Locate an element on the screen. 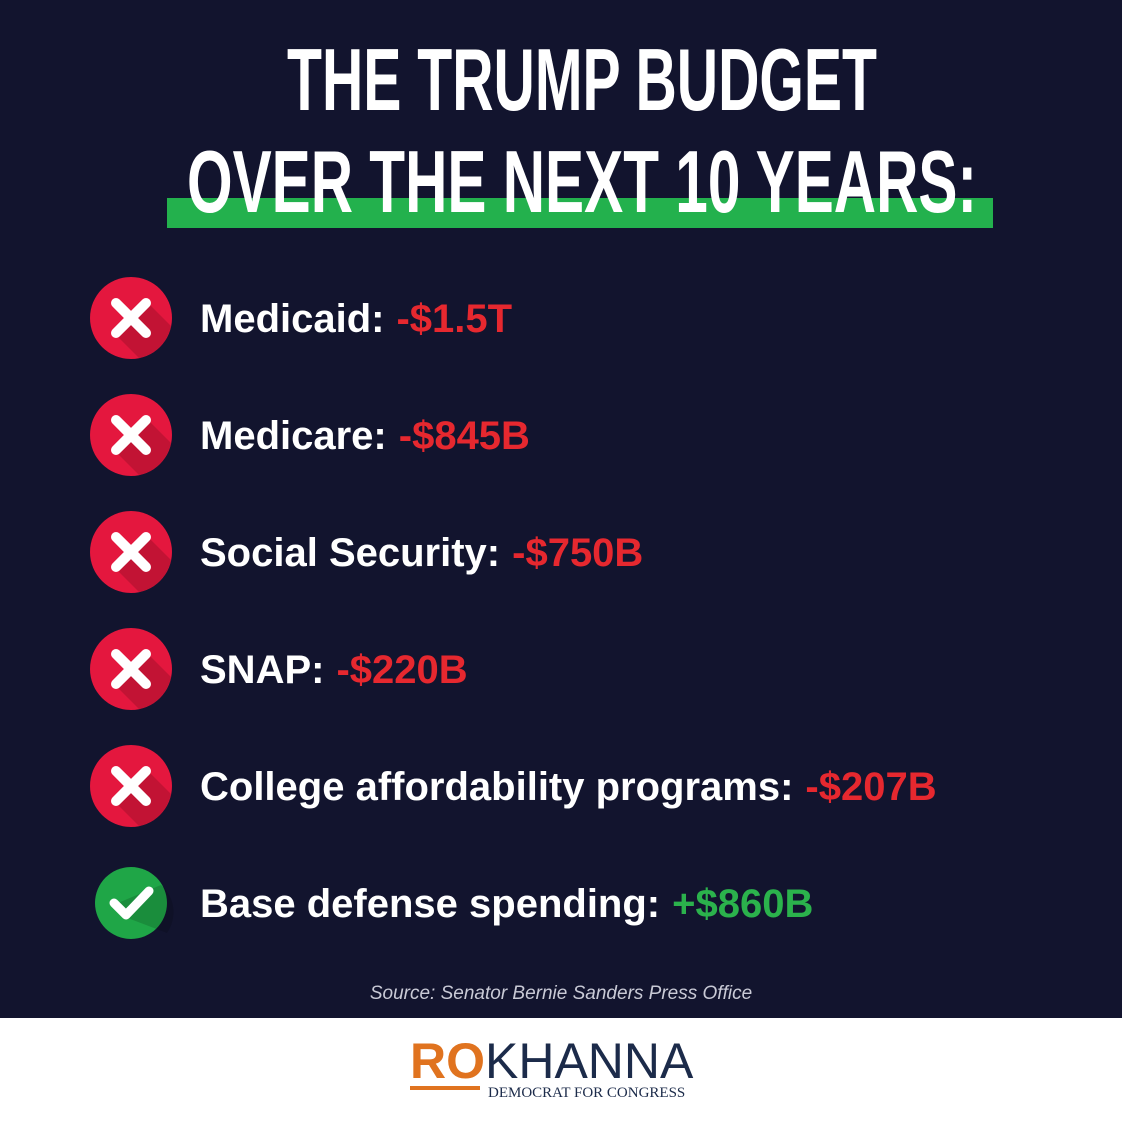 This screenshot has width=1122, height=1122. item-text: College affordability programs: -$207B is located at coordinates (568, 787).